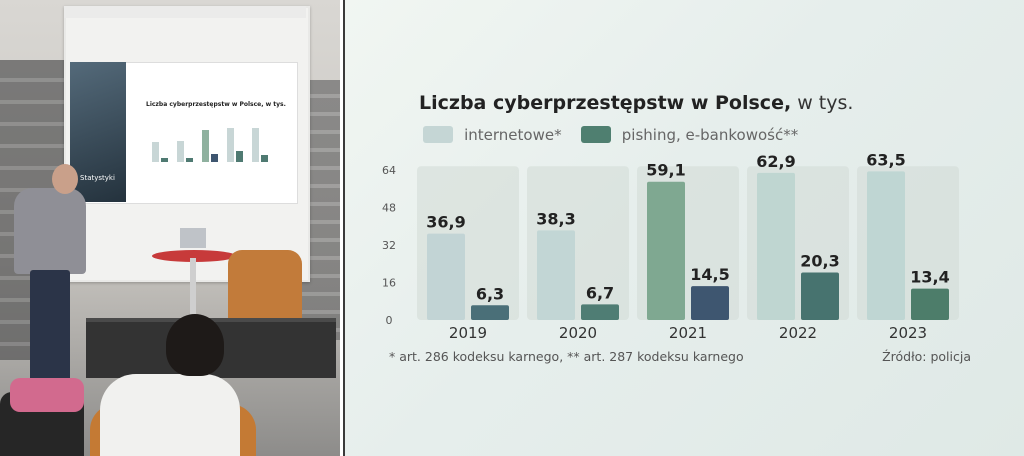 The image size is (1024, 456). What do you see at coordinates (798, 333) in the screenshot?
I see `x-tick-label: 2022` at bounding box center [798, 333].